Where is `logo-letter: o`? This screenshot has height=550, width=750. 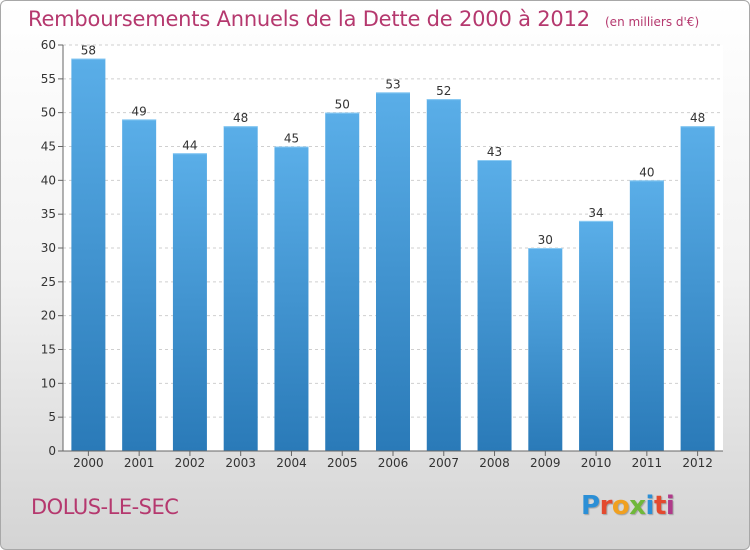 logo-letter: o is located at coordinates (620, 506).